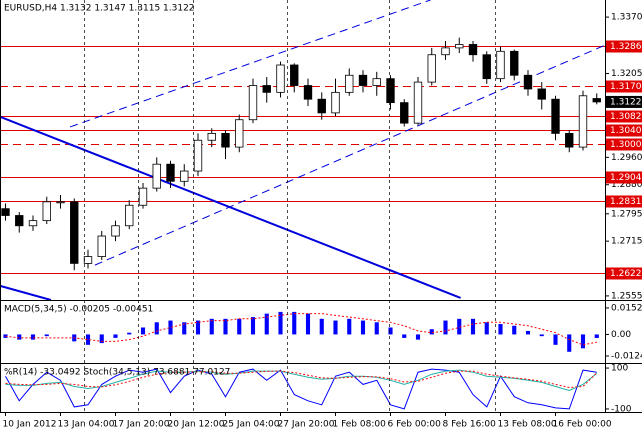  Describe the element at coordinates (626, 74) in the screenshot. I see `y-tick-label: 1.3205` at that location.